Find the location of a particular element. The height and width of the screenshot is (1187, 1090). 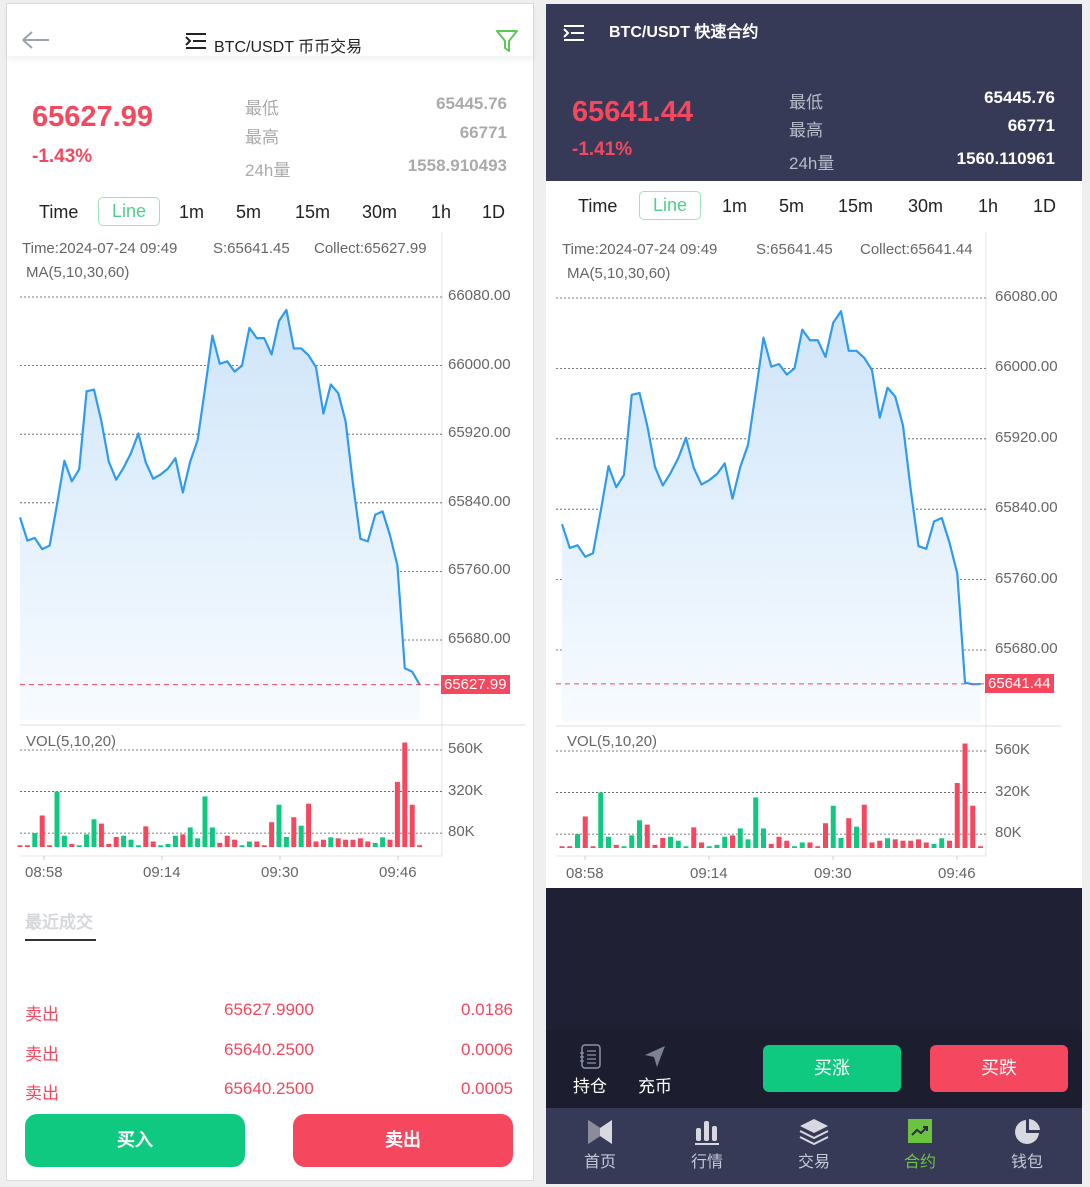

nav-trade: 交易 is located at coordinates (814, 1145).